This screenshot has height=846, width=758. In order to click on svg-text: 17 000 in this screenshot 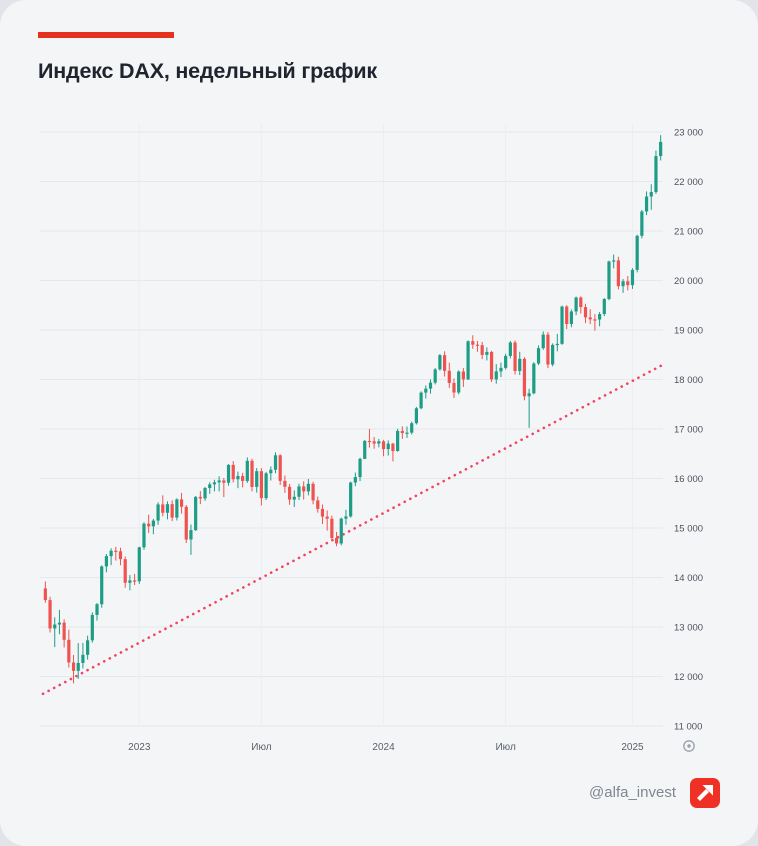, I will do `click(688, 429)`.